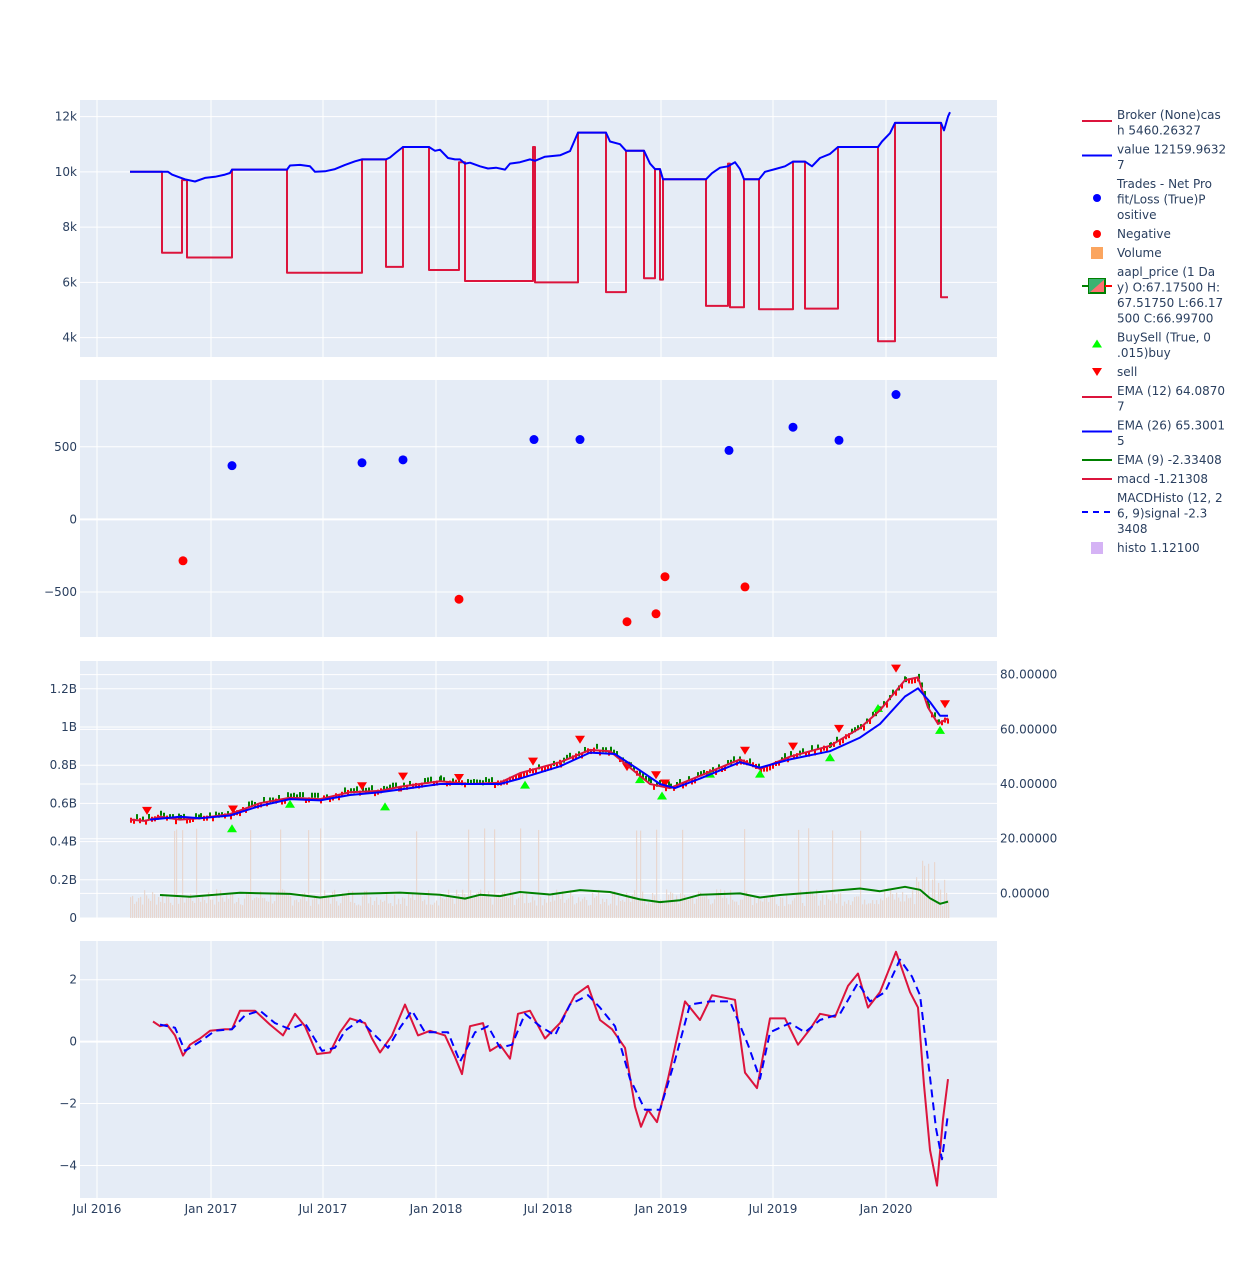 The height and width of the screenshot is (1284, 1245). Describe the element at coordinates (65, 447) in the screenshot. I see `y-tick-label: 500` at that location.